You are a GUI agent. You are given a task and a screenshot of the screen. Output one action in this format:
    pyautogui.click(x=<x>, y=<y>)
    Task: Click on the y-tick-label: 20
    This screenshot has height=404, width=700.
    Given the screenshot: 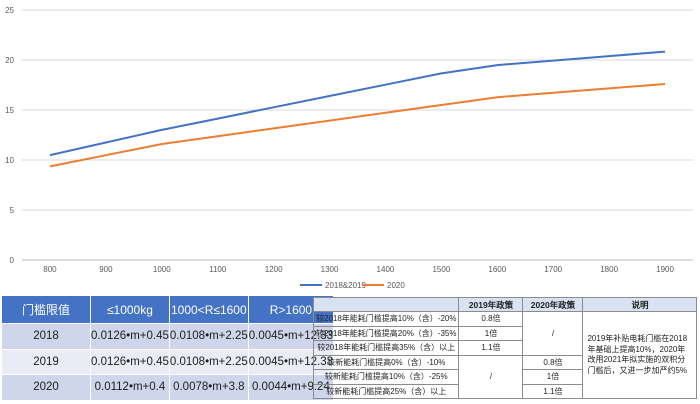 What is the action you would take?
    pyautogui.click(x=9, y=60)
    